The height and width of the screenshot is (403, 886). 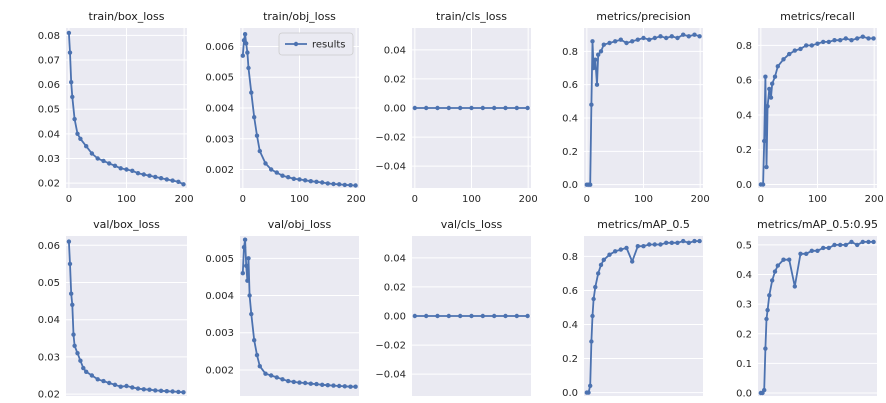 I want to click on subplot-title: metrics/mAP_0.5:0.95, so click(x=817, y=224).